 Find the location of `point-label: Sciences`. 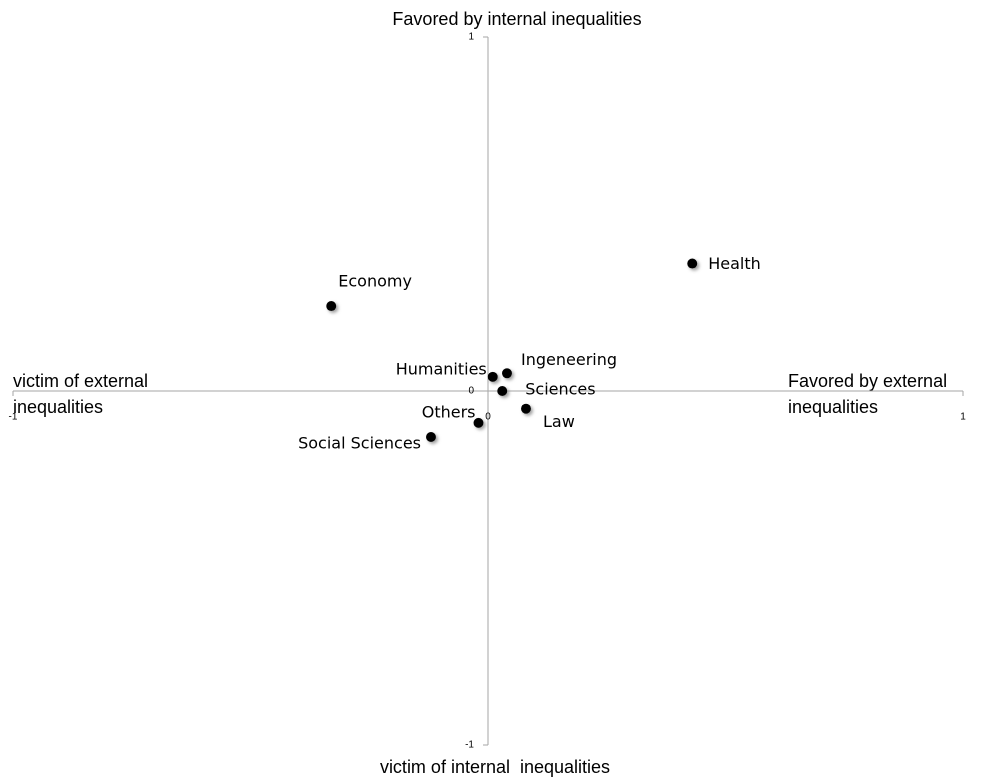

point-label: Sciences is located at coordinates (560, 389).